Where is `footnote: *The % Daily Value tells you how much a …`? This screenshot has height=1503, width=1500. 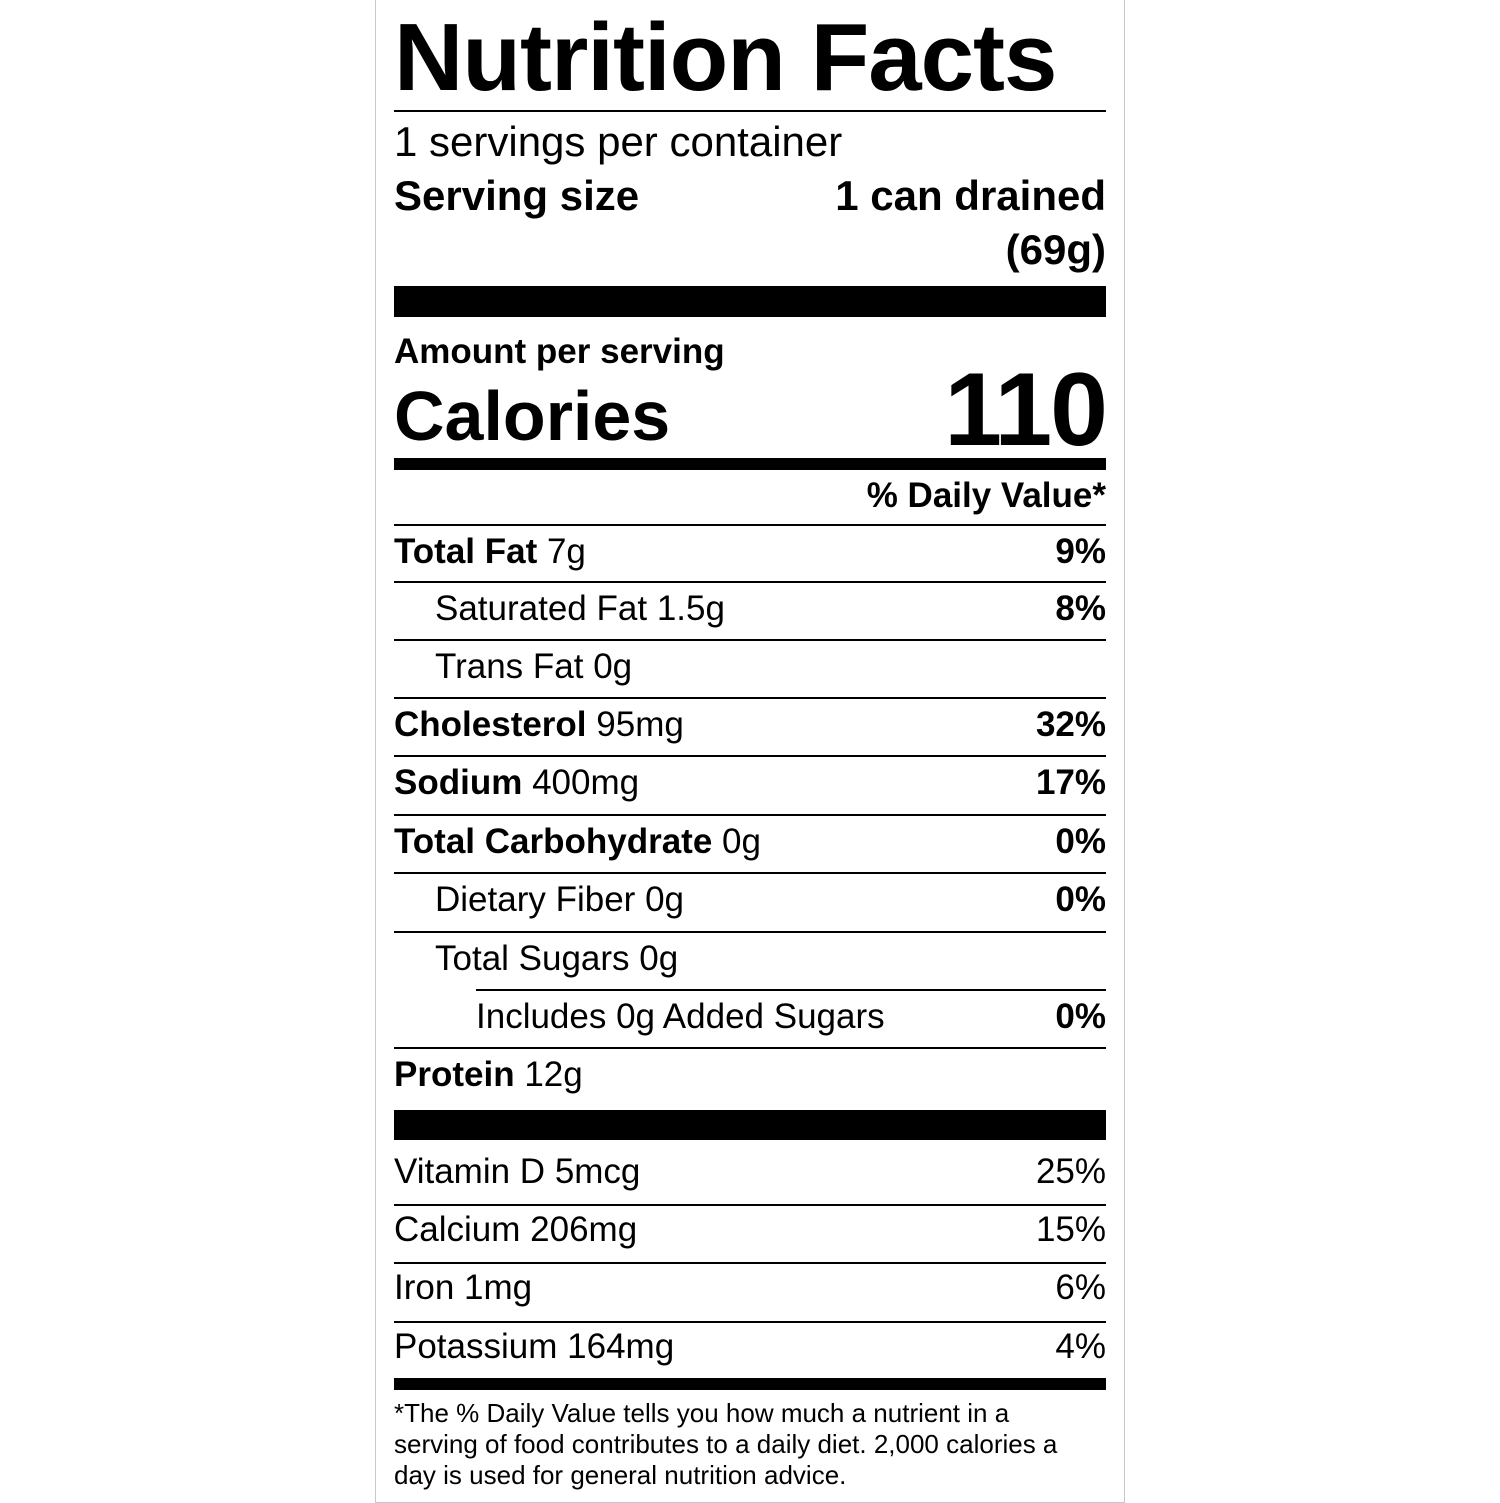
footnote: *The % Daily Value tells you how much a … is located at coordinates (725, 1444).